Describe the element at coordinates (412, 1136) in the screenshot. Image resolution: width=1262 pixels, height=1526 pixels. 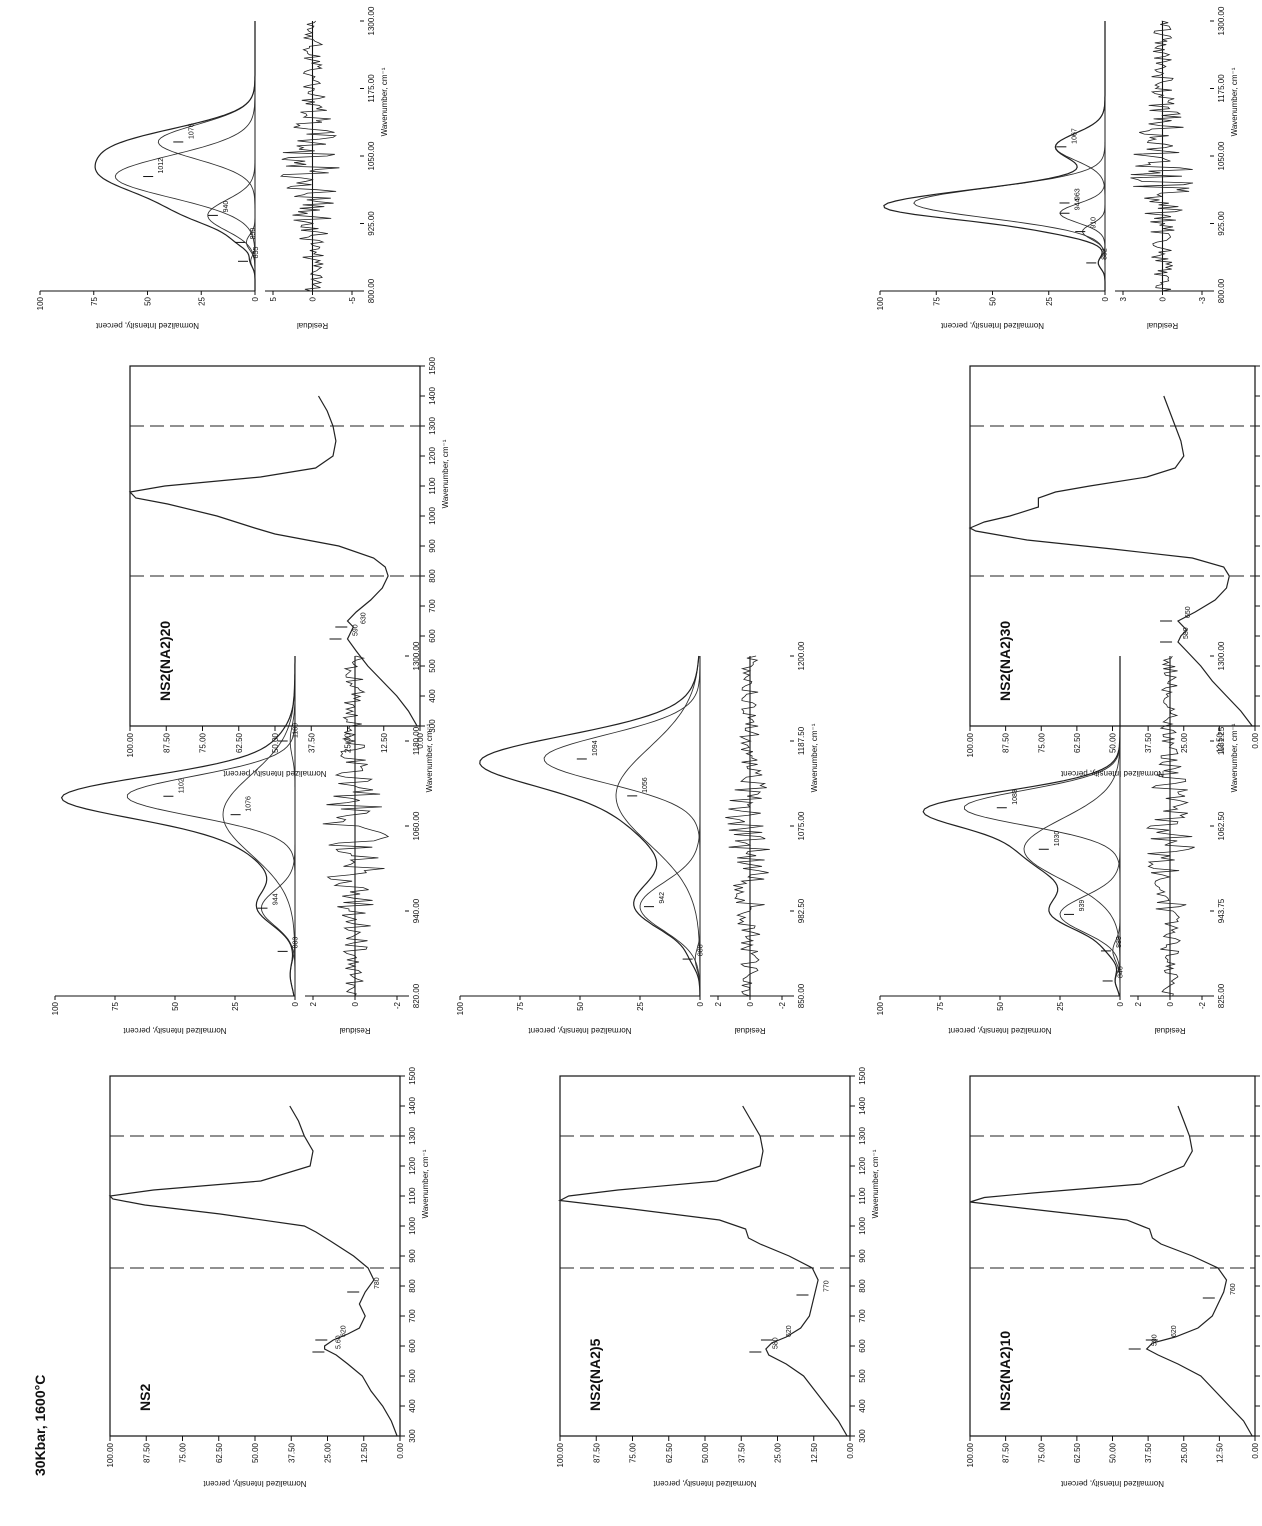
I see `x-tick-label: 1300` at that location.